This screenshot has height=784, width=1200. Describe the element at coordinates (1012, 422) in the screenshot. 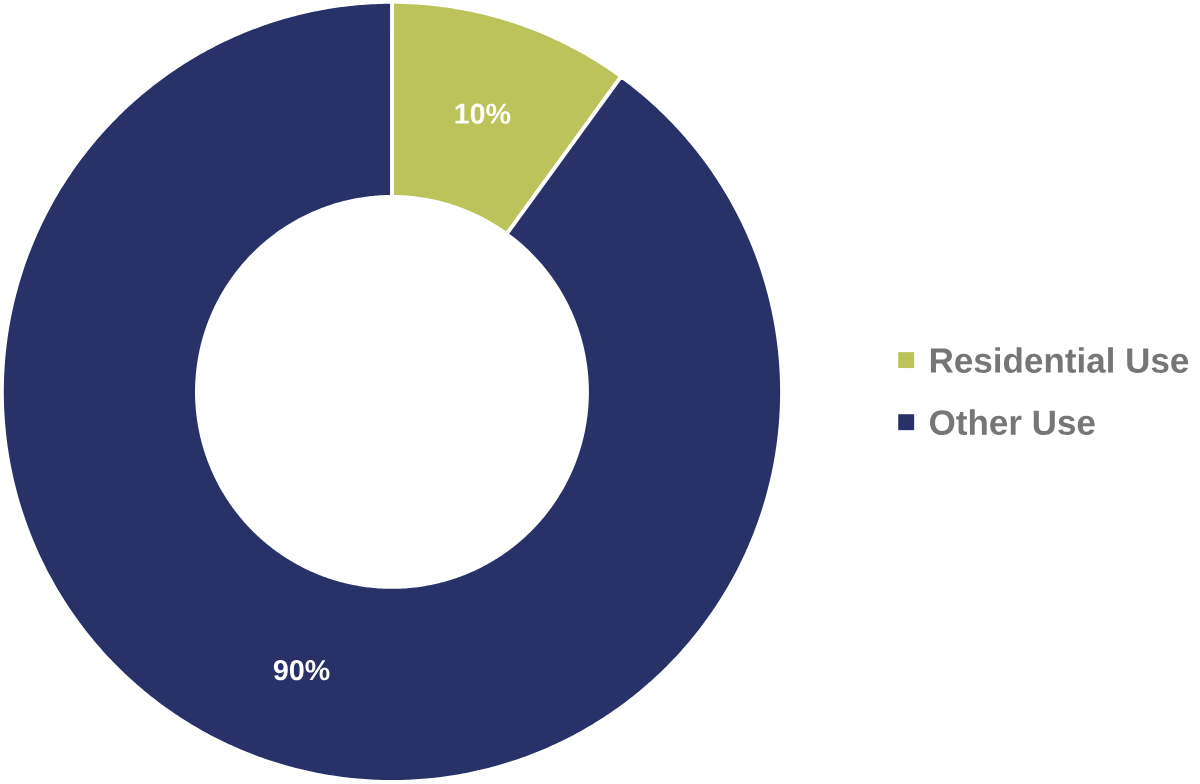

I see `legend-label: Other Use` at that location.